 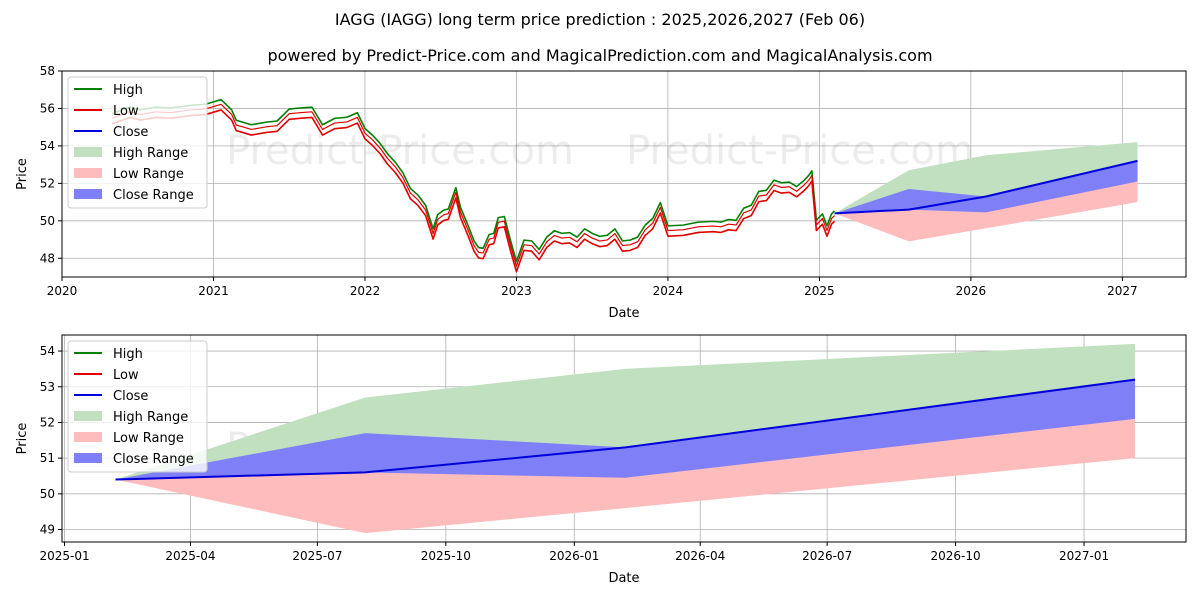 What do you see at coordinates (1122, 291) in the screenshot?
I see `x-tick-label: 2027` at bounding box center [1122, 291].